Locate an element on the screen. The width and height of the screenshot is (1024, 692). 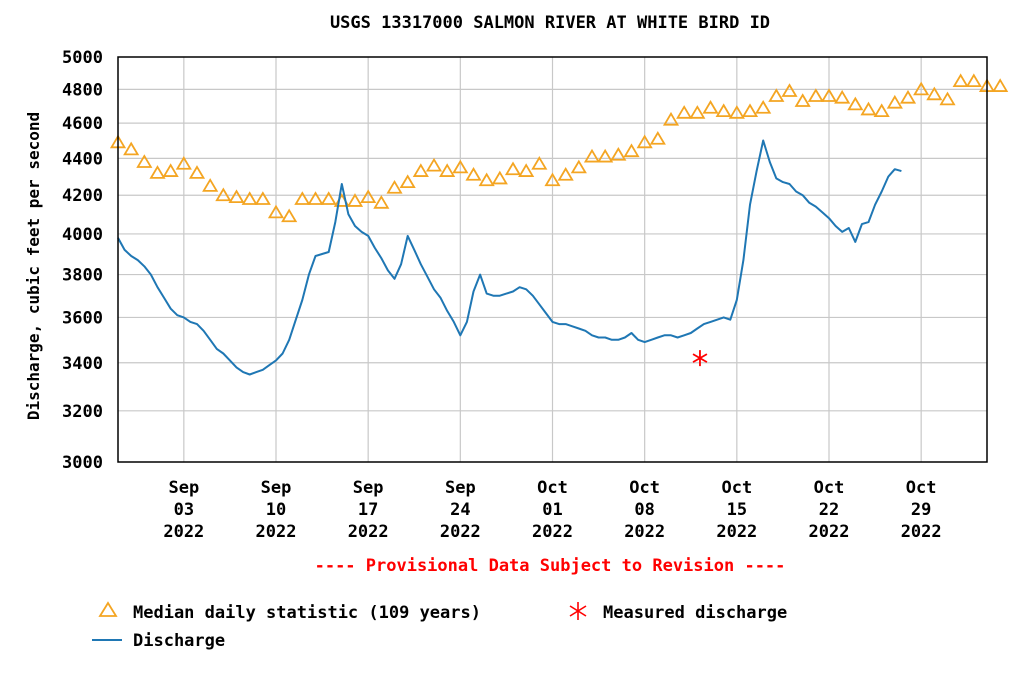
y-tick-label: 3800 is located at coordinates (82, 276).